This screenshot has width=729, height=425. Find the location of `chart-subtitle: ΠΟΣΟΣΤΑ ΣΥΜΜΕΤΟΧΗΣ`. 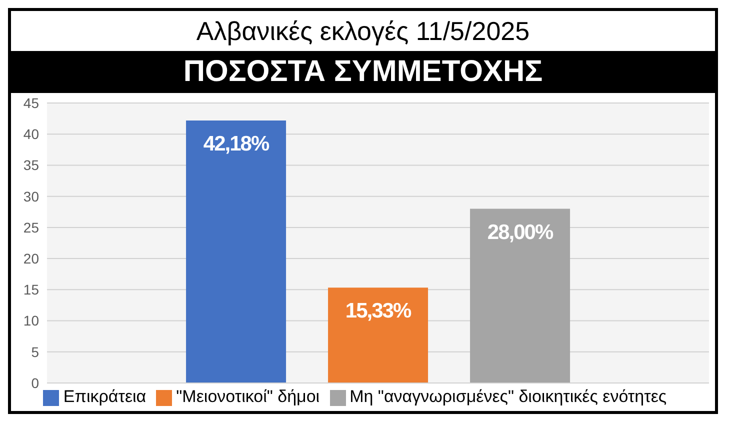

chart-subtitle: ΠΟΣΟΣΤΑ ΣΥΜΜΕΤΟΧΗΣ is located at coordinates (363, 72).